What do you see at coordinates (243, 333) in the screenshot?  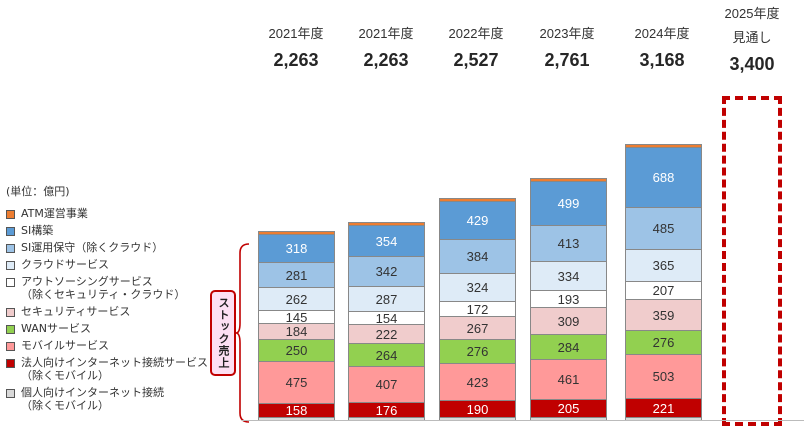 I see `stock-brace-icon` at bounding box center [243, 333].